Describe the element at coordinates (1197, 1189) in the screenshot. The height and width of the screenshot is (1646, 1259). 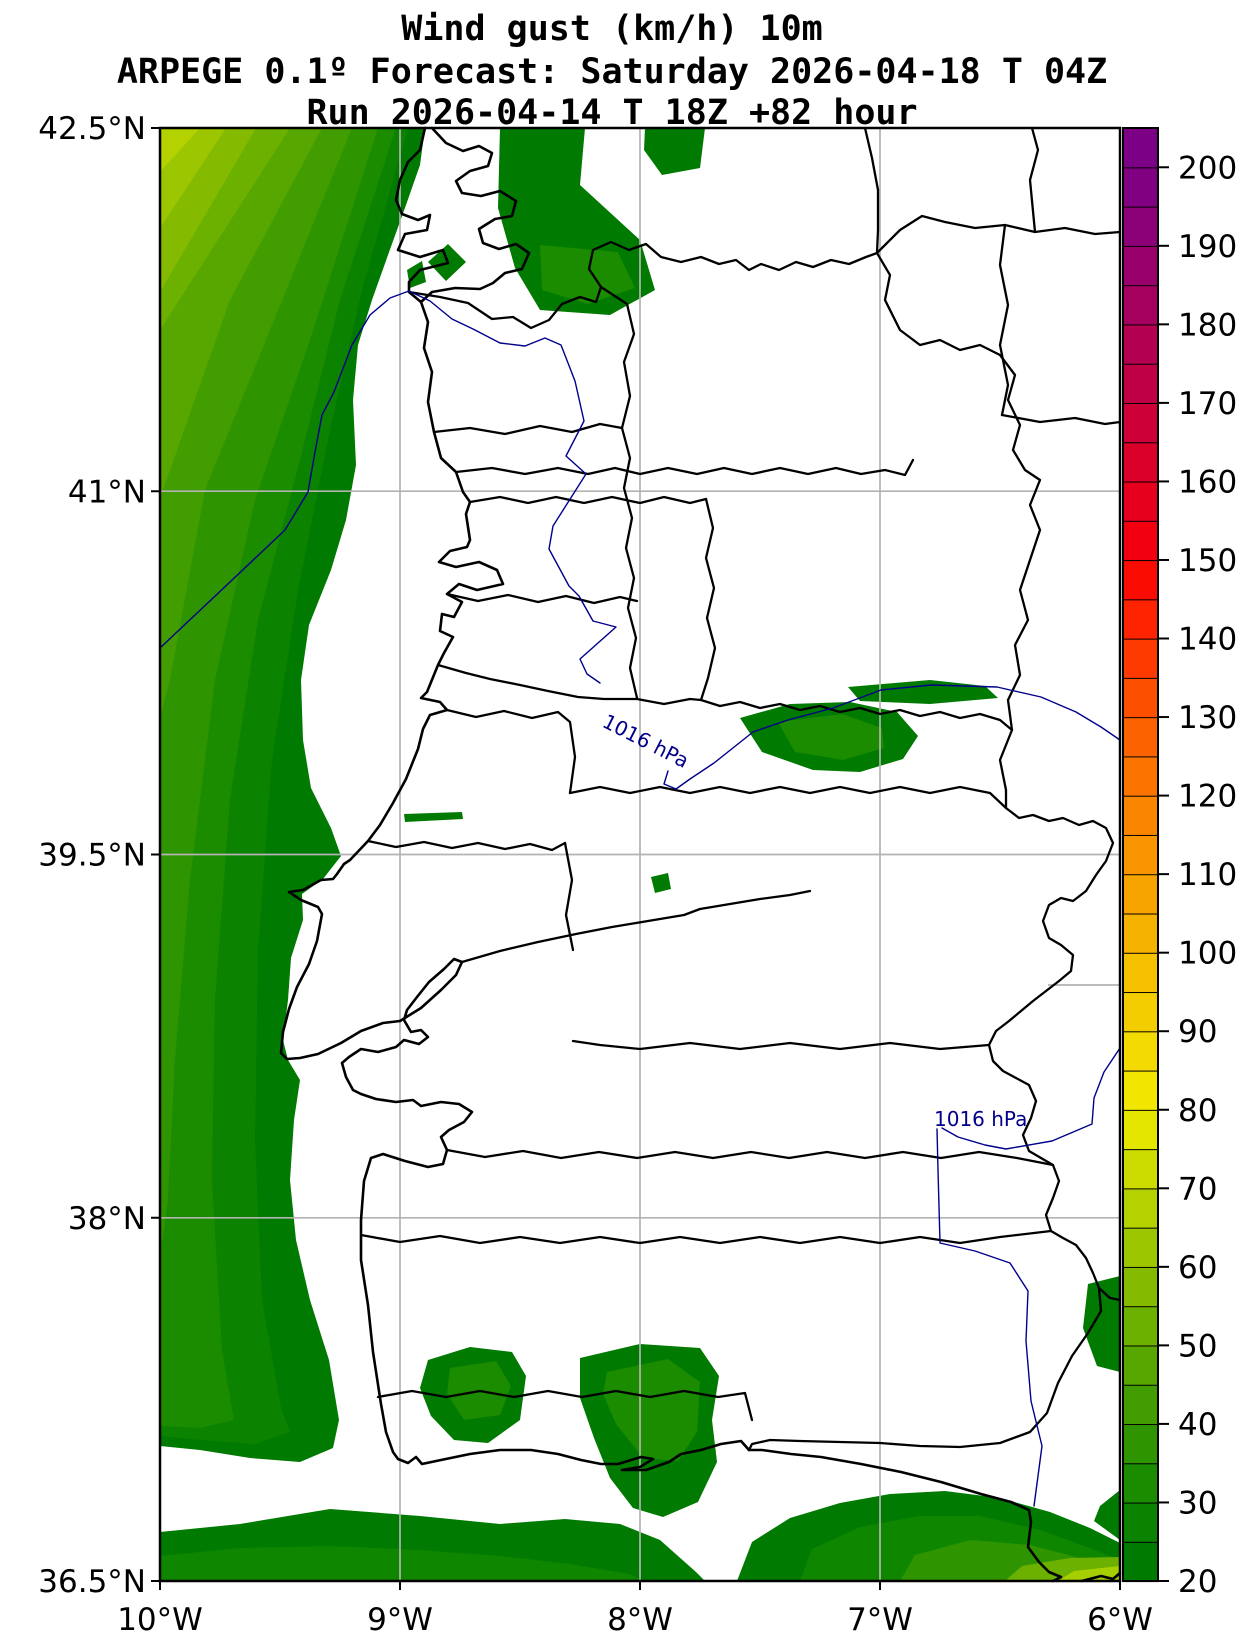
I see `colorbar-tick-label: 70` at that location.